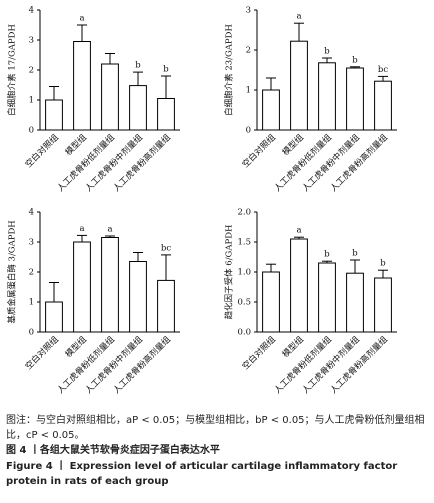 This screenshot has width=434, height=503. What do you see at coordinates (244, 213) in the screenshot?
I see `y-tick-label: 2.0` at bounding box center [244, 213].